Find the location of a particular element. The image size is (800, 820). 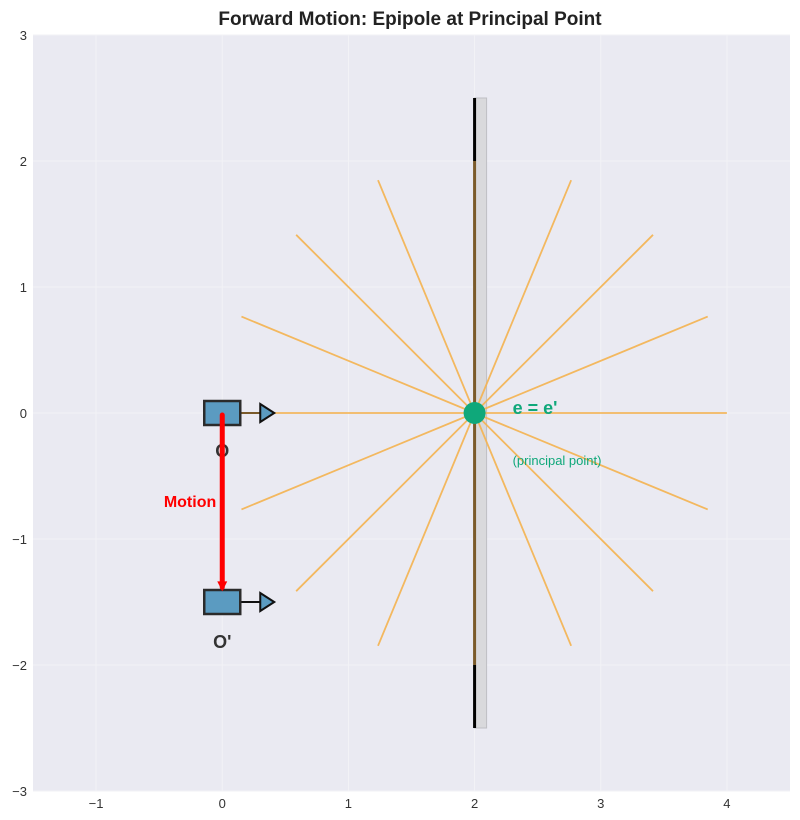

y-tick-label: 2 is located at coordinates (23, 161).